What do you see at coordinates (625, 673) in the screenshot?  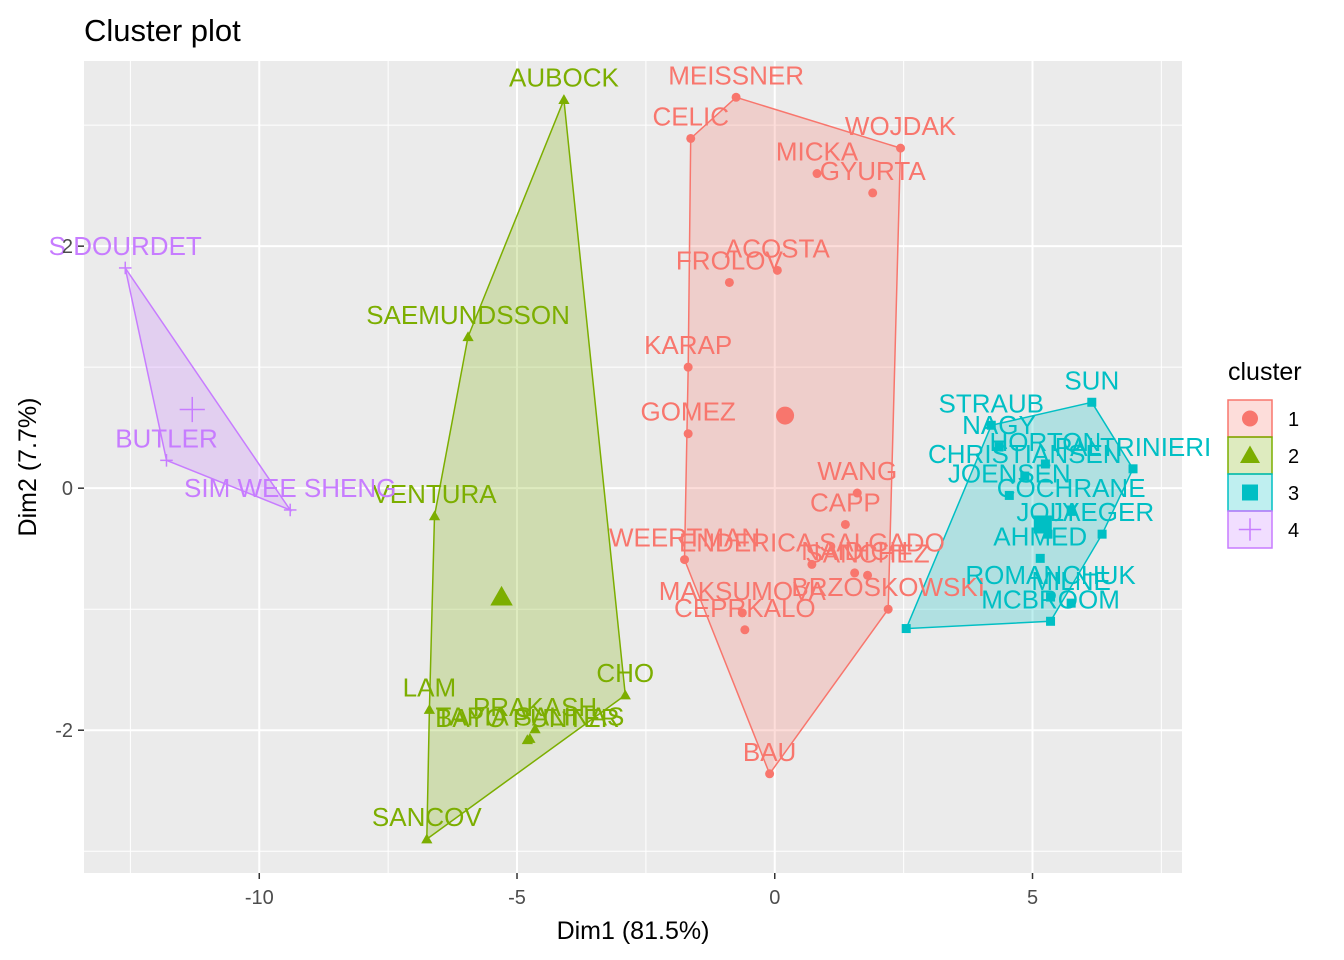 I see `point-label: CHO` at bounding box center [625, 673].